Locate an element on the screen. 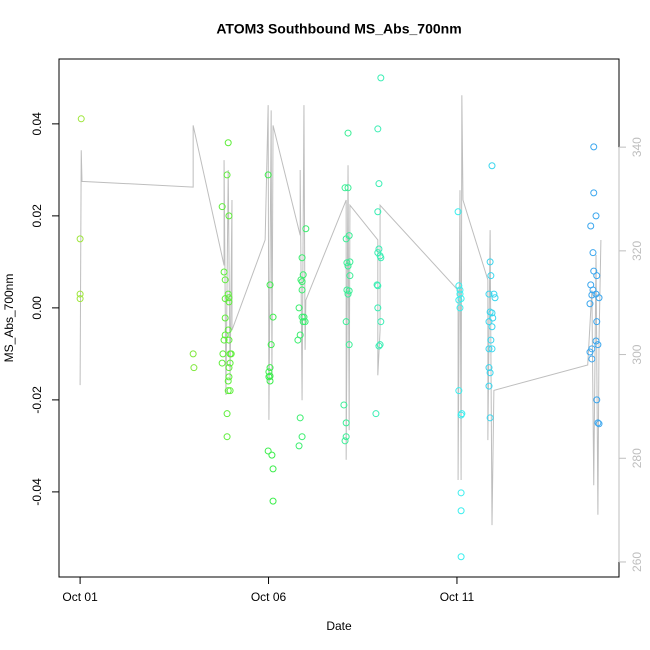  y-tick-label: -0.02 is located at coordinates (37, 400).